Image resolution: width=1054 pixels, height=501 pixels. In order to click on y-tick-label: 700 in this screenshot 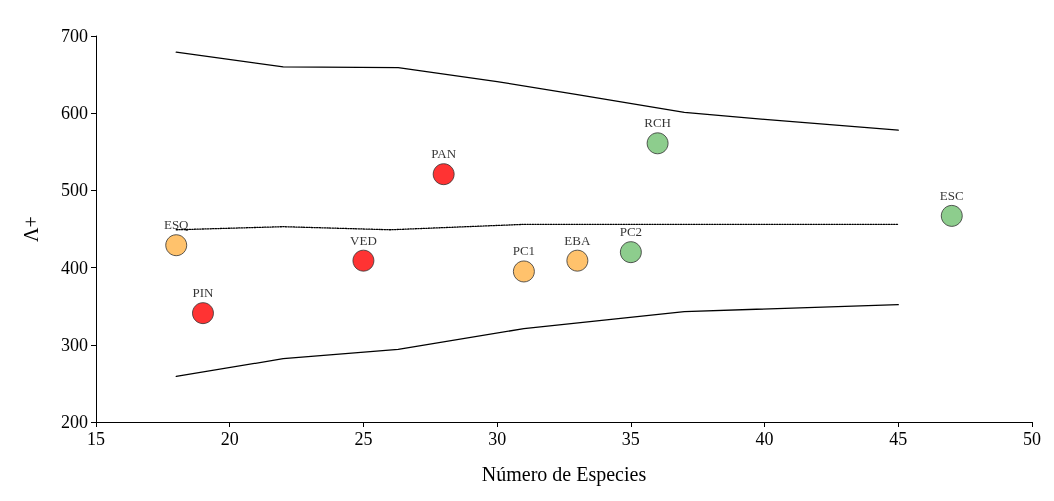, I will do `click(74, 36)`.